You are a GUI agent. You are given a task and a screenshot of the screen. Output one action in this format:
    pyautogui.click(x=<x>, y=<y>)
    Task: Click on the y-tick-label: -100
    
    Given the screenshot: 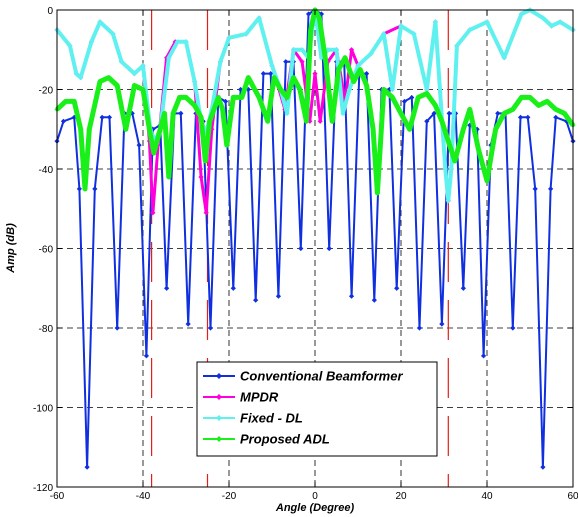 What is the action you would take?
    pyautogui.click(x=43, y=409)
    